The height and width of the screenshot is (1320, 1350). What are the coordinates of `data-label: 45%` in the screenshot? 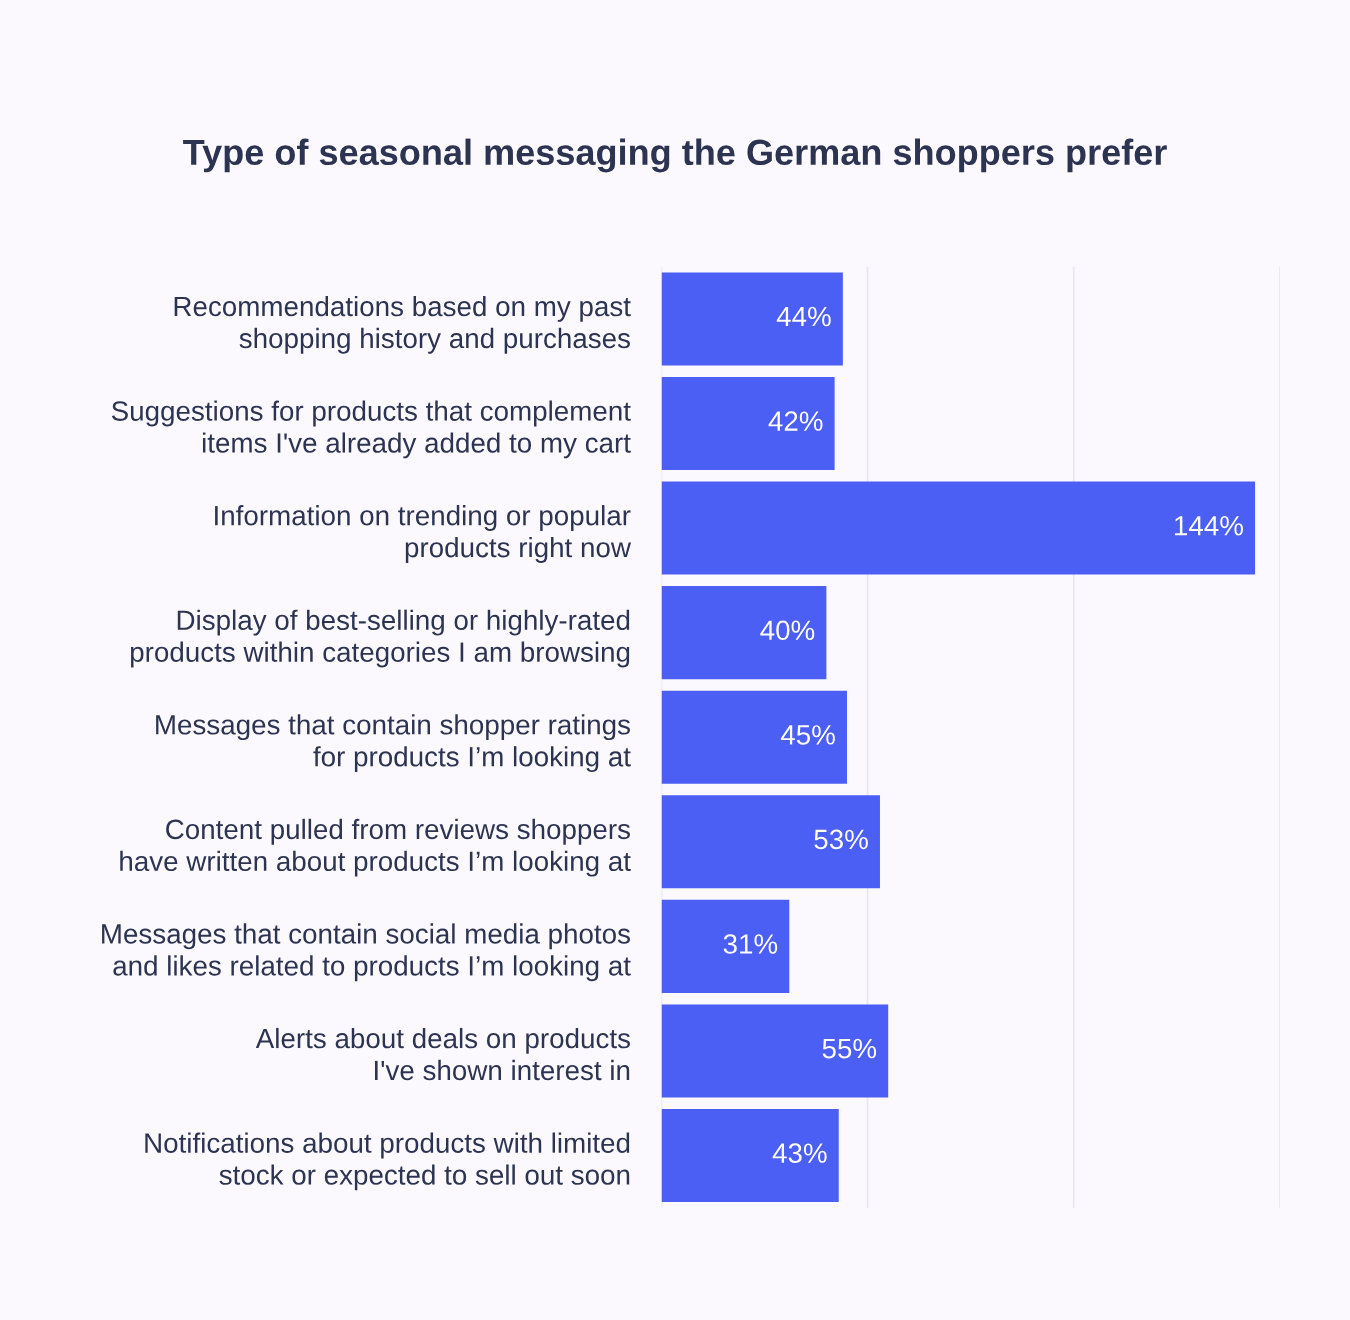 It's located at (807, 735).